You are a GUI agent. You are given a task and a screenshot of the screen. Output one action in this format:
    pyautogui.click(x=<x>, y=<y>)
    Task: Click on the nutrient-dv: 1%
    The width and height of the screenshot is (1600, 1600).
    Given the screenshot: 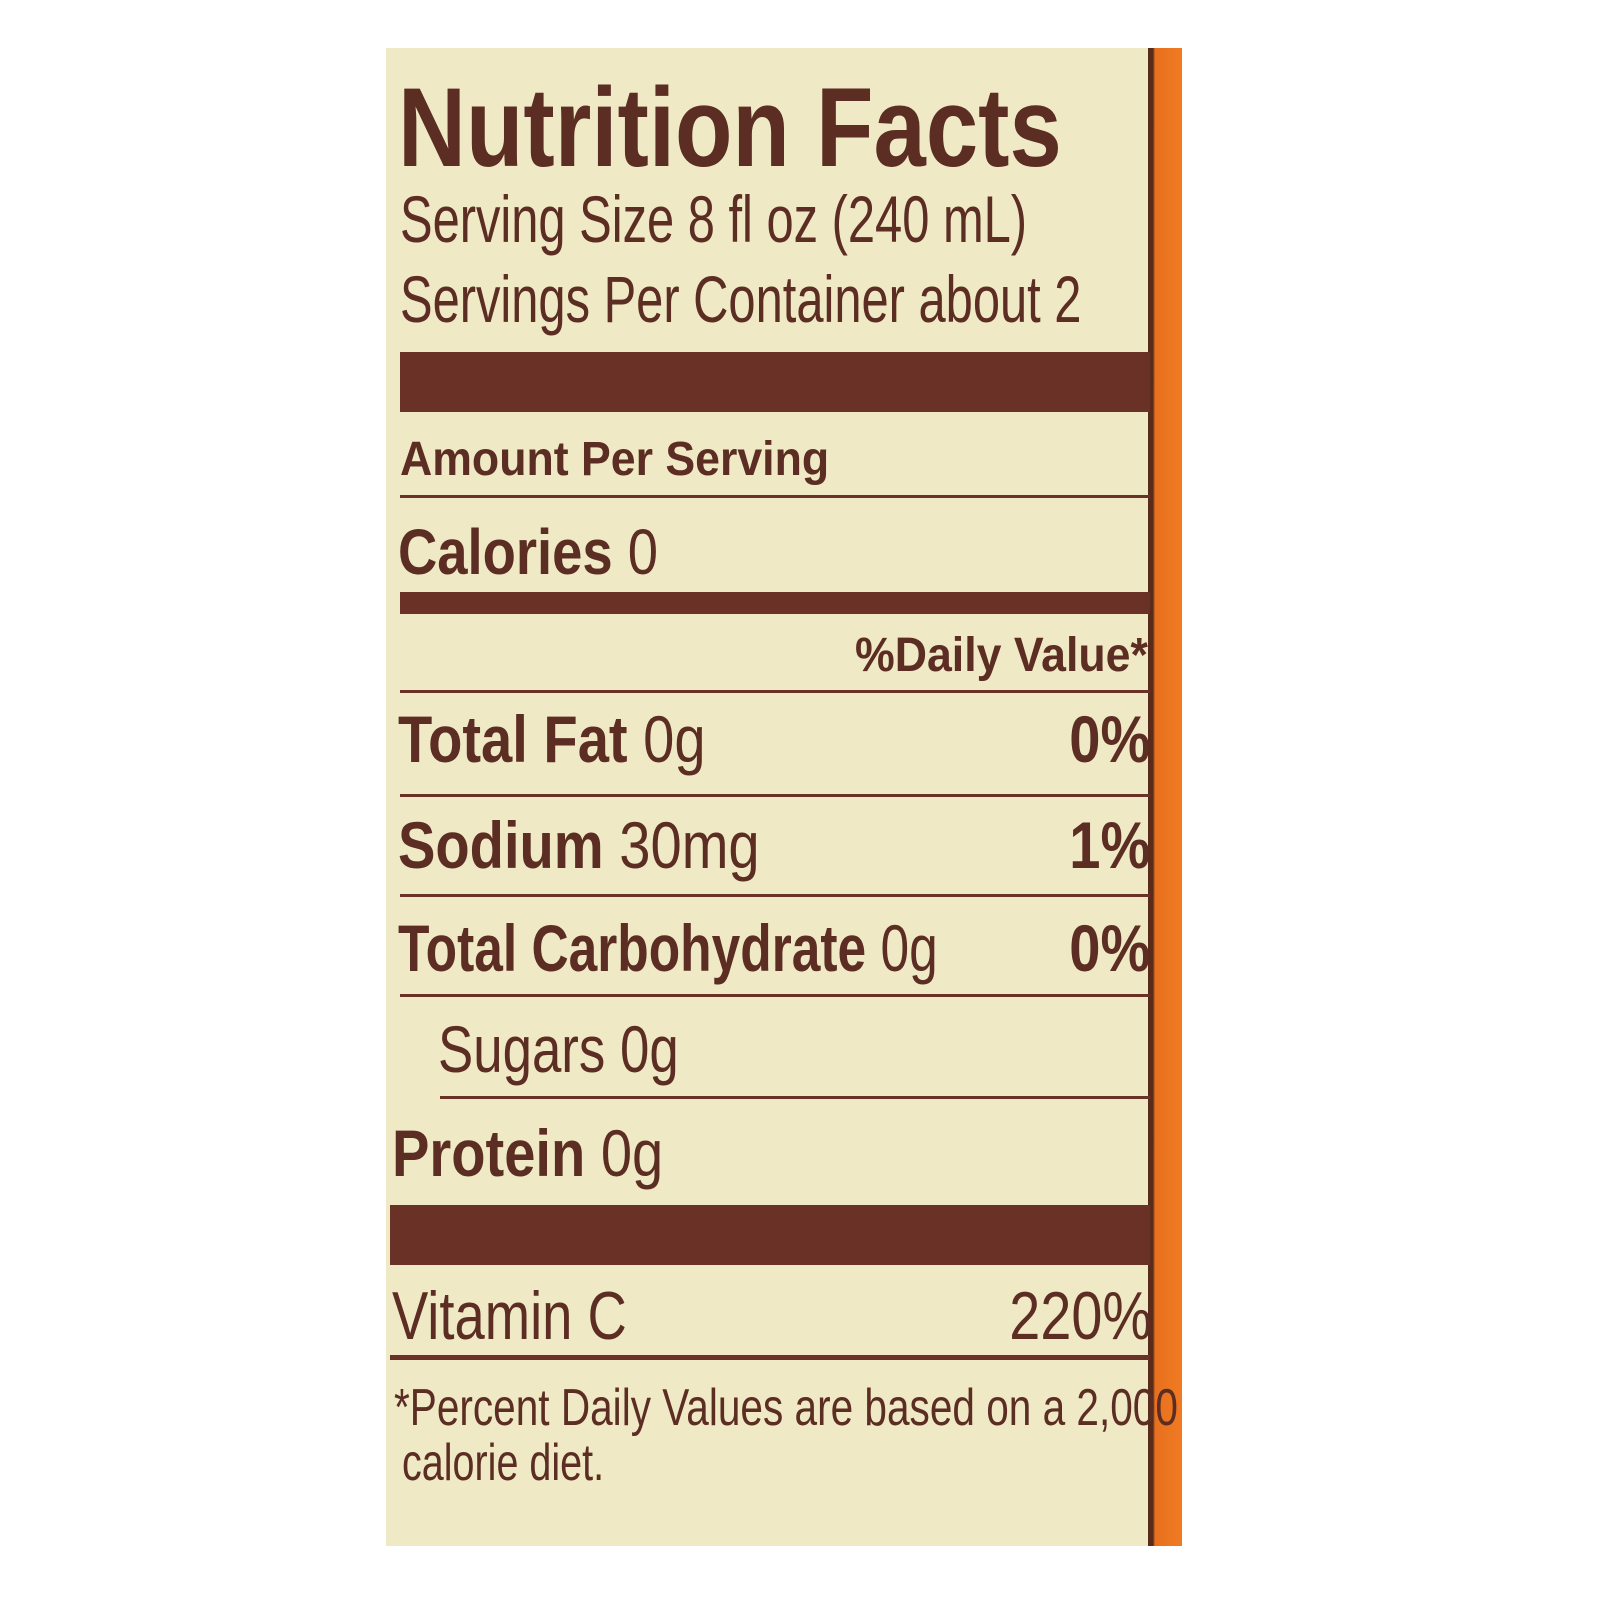 What is the action you would take?
    pyautogui.click(x=1109, y=845)
    